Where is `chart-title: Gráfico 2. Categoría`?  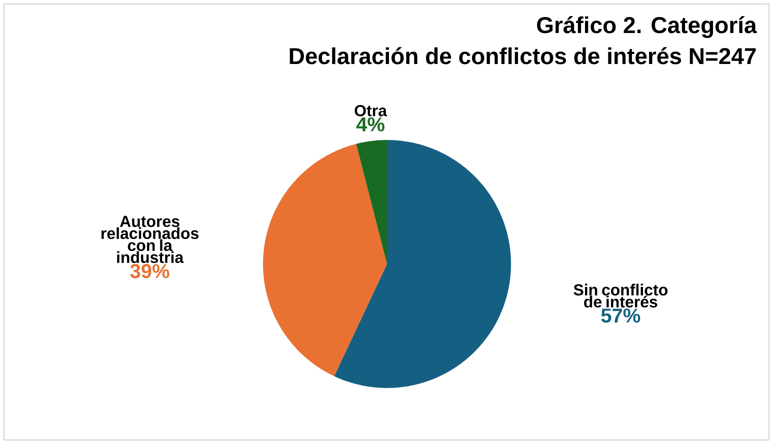
chart-title: Gráfico 2. Categoría is located at coordinates (647, 27).